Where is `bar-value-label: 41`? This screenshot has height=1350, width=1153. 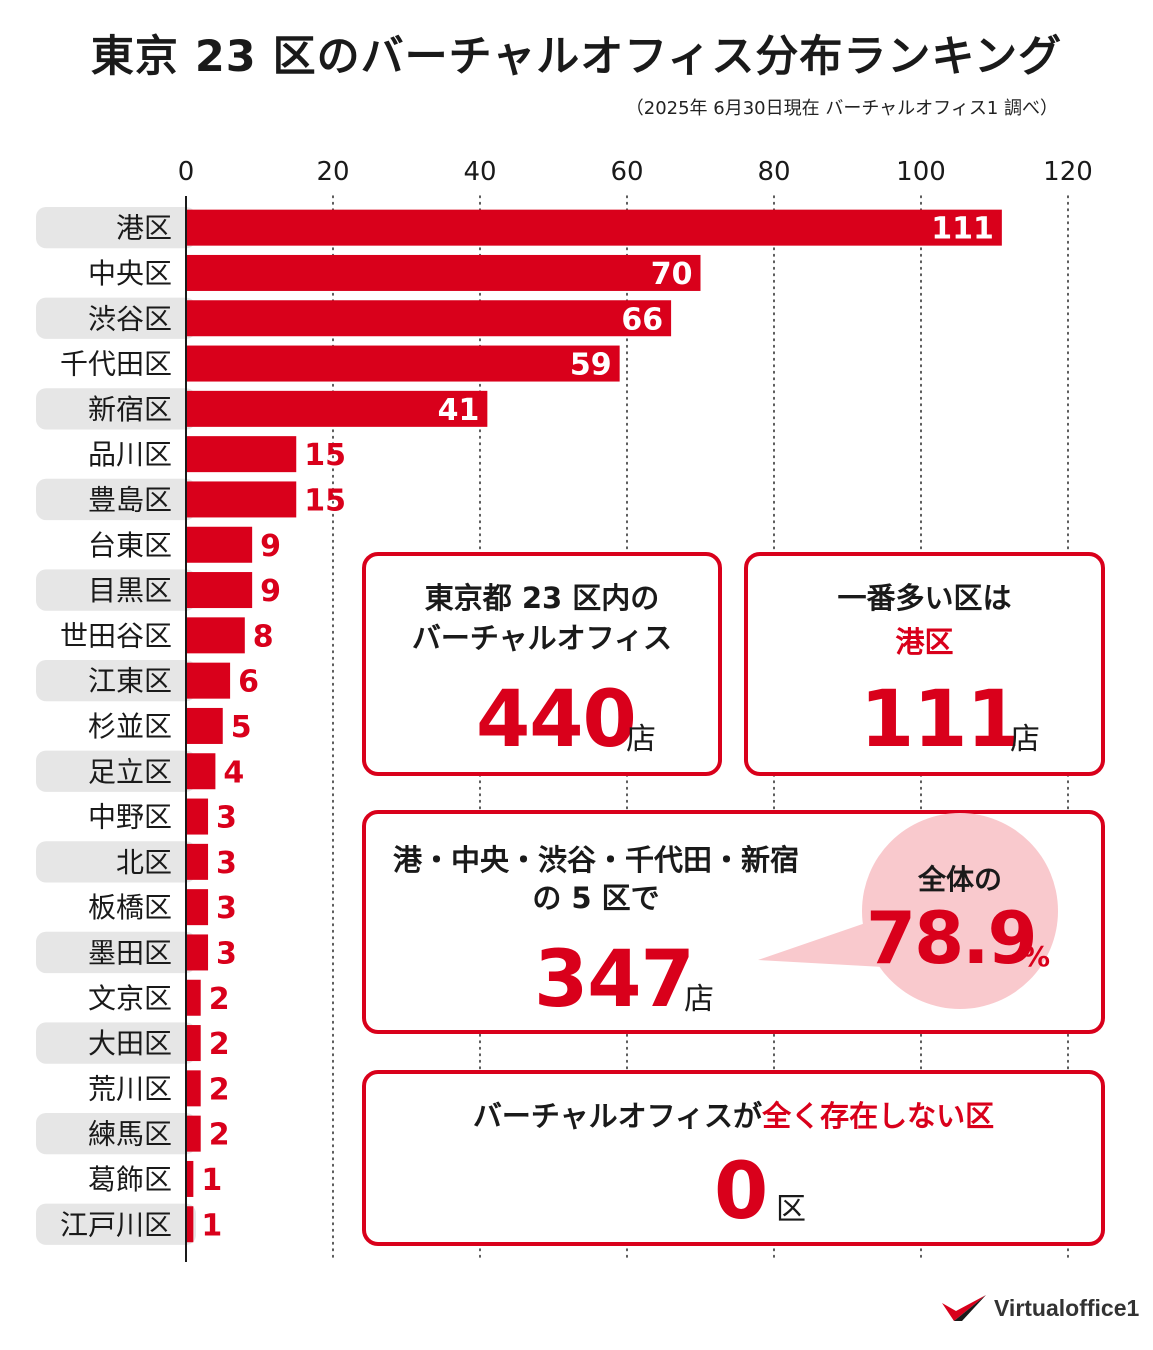 bar-value-label: 41 is located at coordinates (459, 410).